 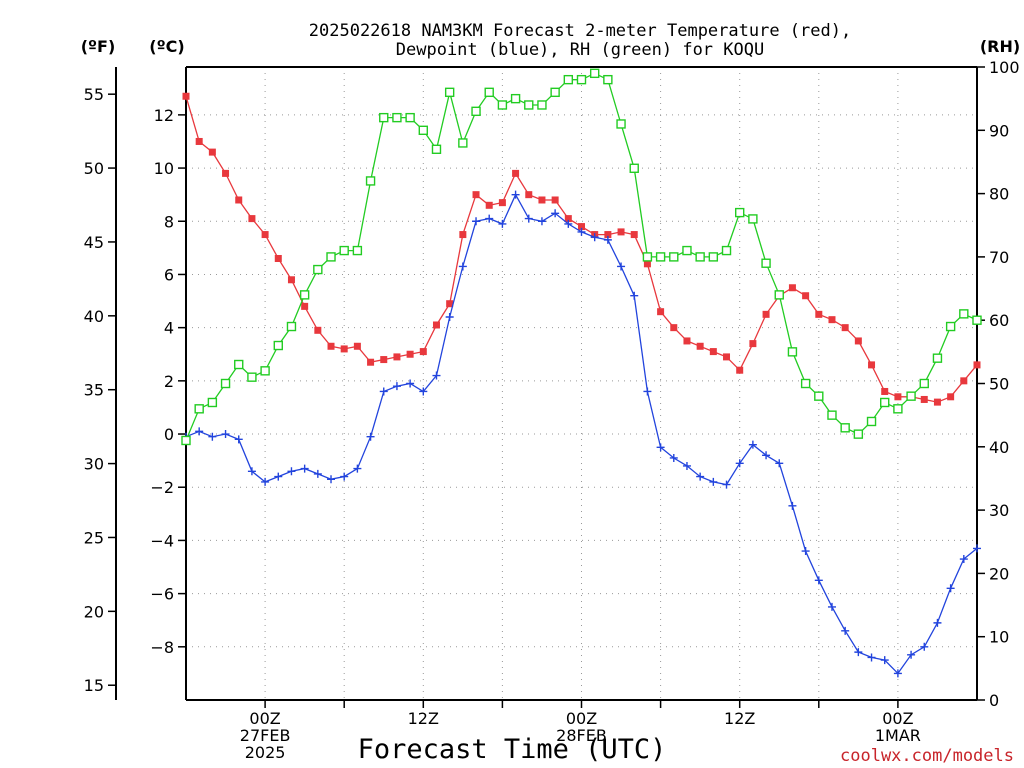 What do you see at coordinates (265, 735) in the screenshot?
I see `x-tick-label: 27FEB` at bounding box center [265, 735].